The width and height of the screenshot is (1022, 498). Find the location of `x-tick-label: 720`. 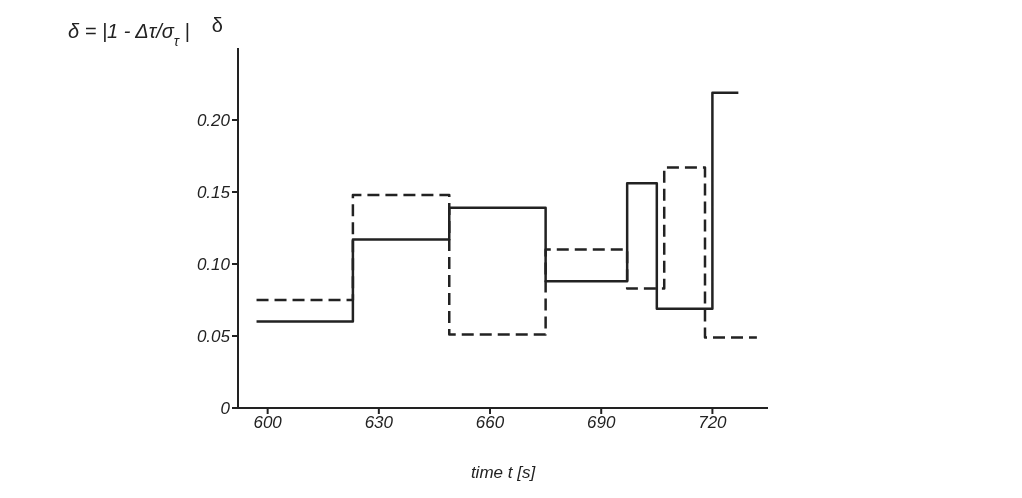

x-tick-label: 720 is located at coordinates (713, 423).